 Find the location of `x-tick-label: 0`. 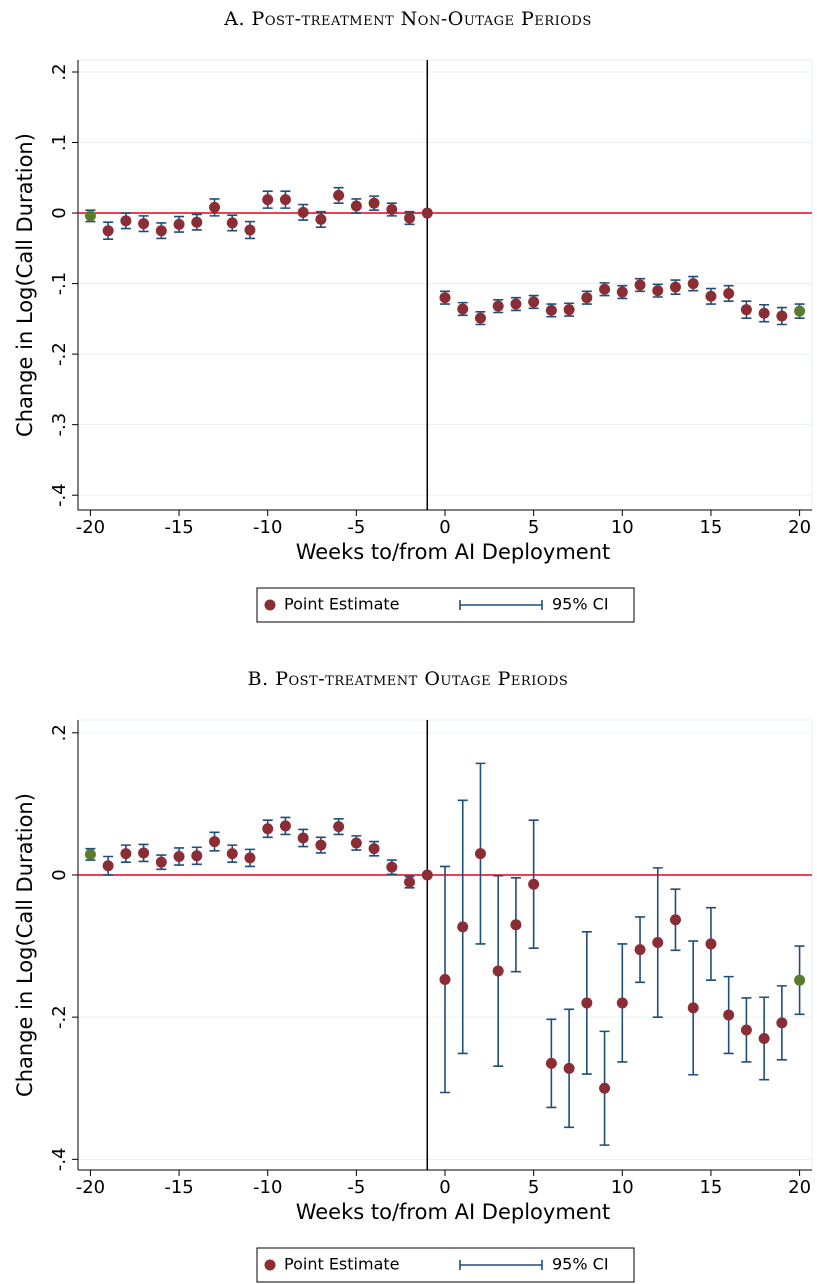

x-tick-label: 0 is located at coordinates (444, 1187).